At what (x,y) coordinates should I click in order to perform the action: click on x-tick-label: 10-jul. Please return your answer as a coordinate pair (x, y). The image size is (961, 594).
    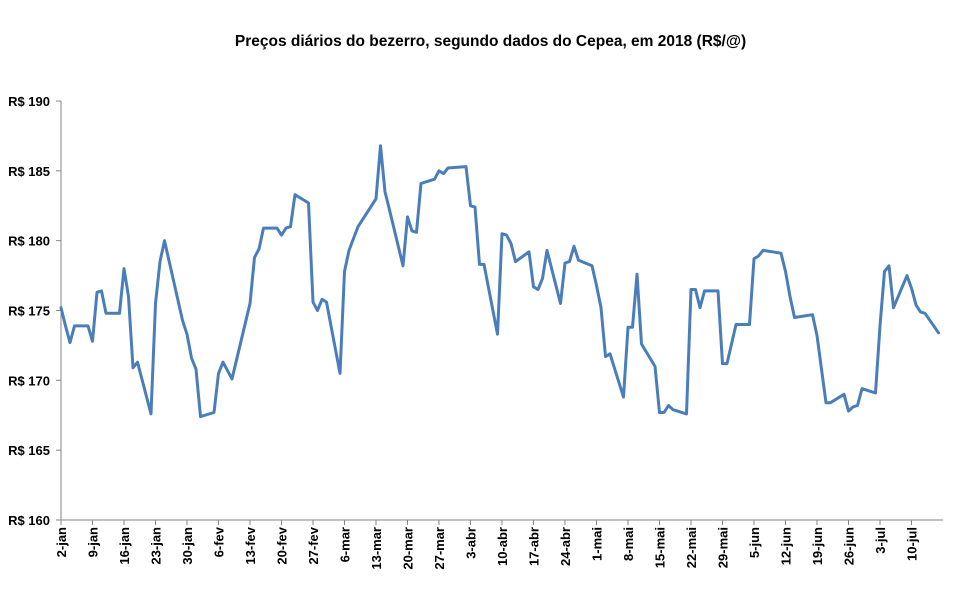
    Looking at the image, I should click on (912, 544).